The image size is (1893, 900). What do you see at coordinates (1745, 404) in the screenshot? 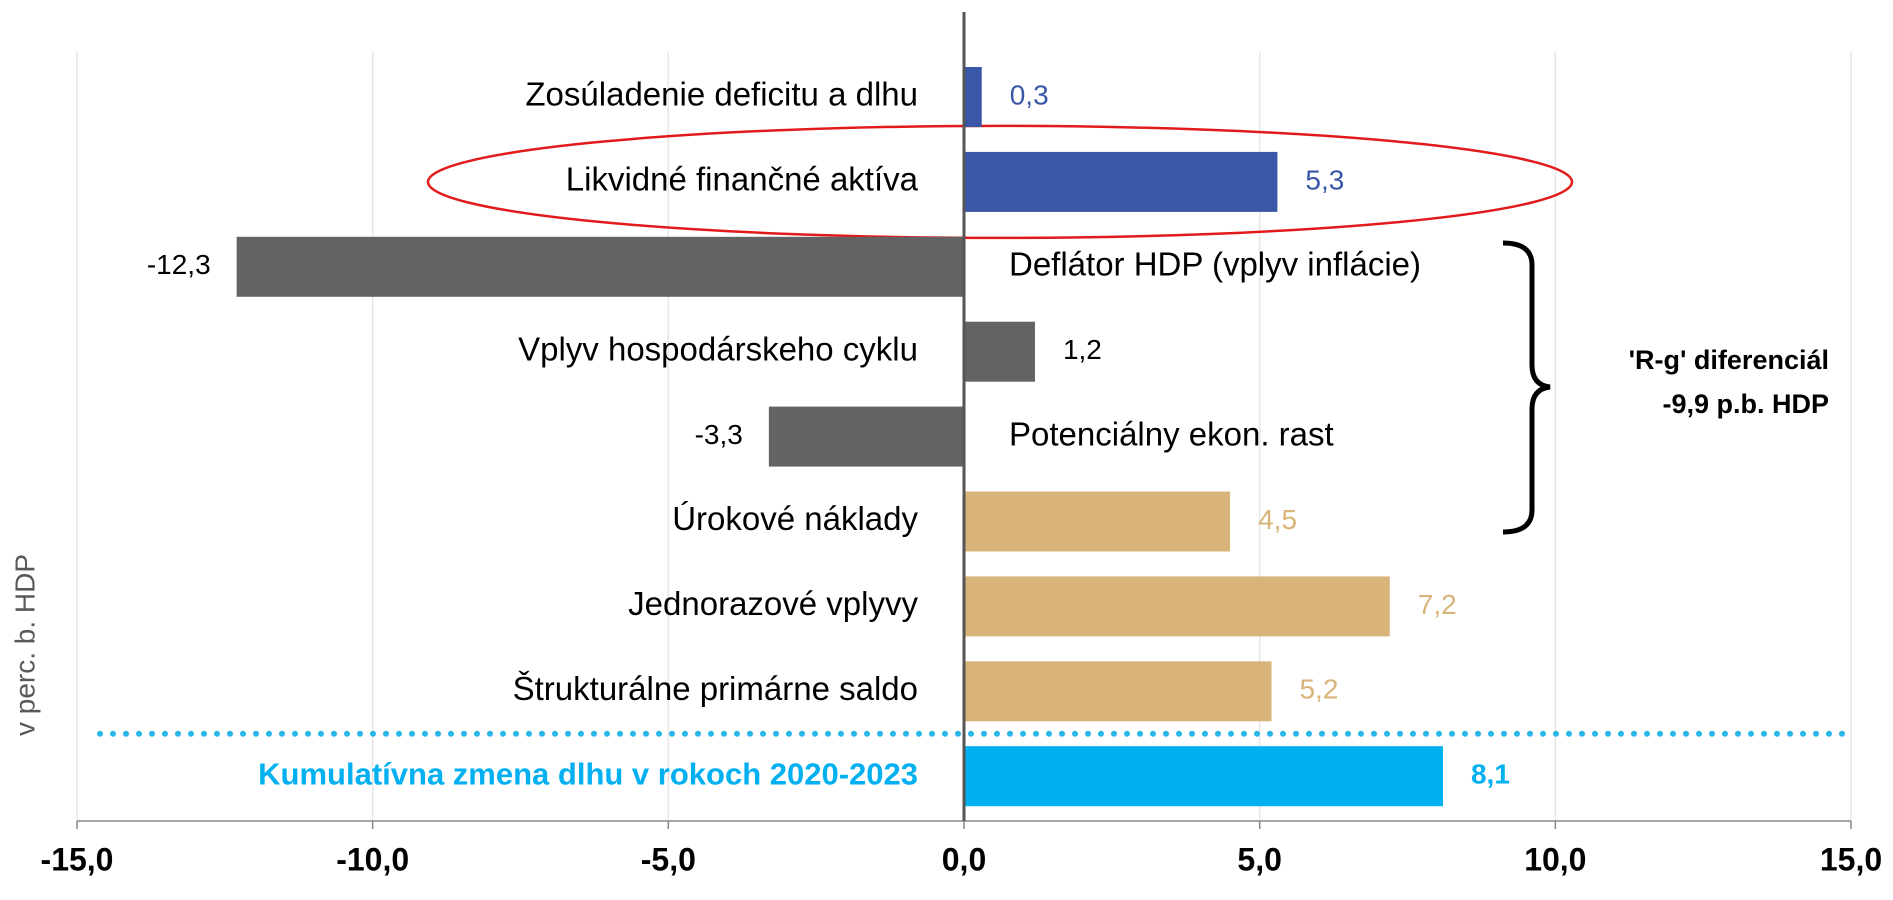
I see `annotation: -9,9 p.b. HDP` at bounding box center [1745, 404].